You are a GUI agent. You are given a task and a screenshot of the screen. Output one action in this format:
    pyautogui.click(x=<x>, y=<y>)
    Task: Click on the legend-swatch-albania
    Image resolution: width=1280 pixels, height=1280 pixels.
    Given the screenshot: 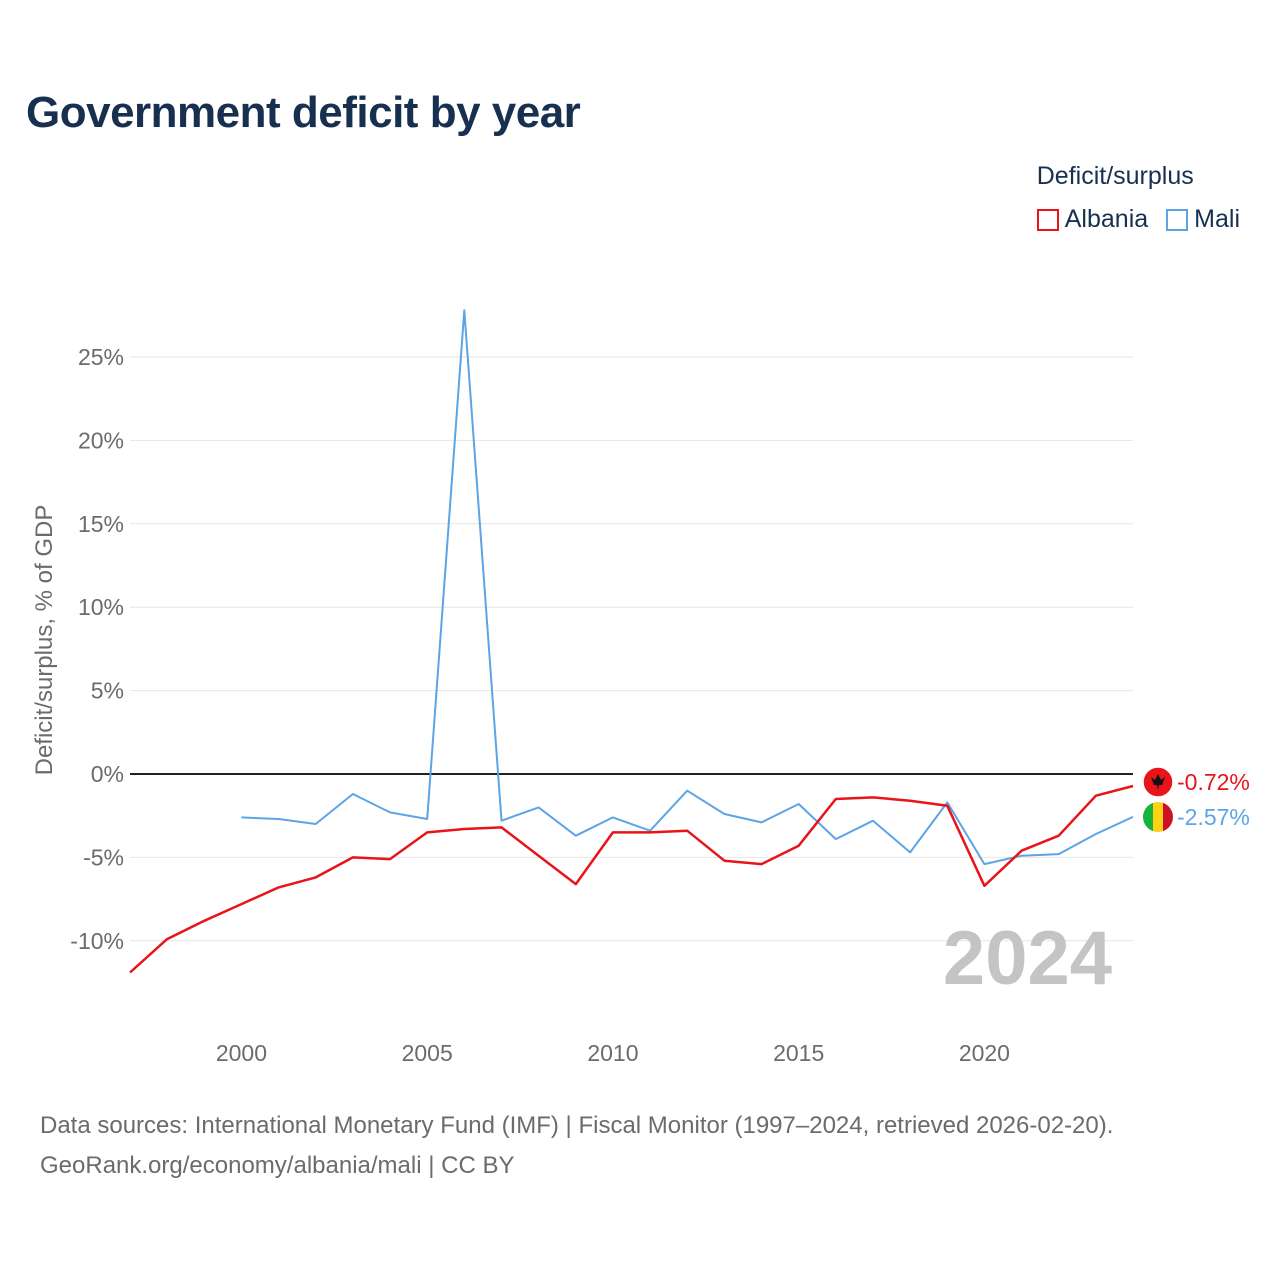 What is the action you would take?
    pyautogui.click(x=1047, y=219)
    